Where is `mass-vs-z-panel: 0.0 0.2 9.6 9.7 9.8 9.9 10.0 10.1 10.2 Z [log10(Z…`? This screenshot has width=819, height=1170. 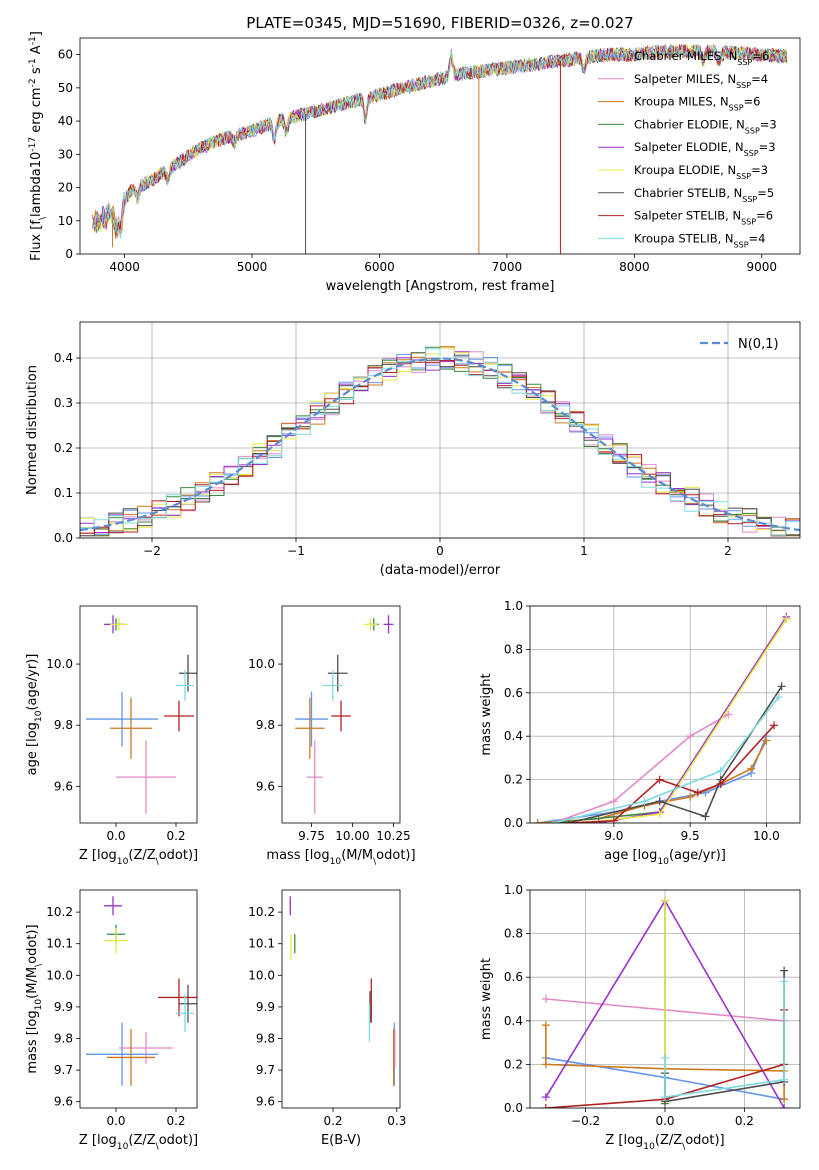 mass-vs-z-panel: 0.0 0.2 9.6 9.7 9.8 9.9 10.0 10.1 10.2 Z [log10(Z… is located at coordinates (111, 1020).